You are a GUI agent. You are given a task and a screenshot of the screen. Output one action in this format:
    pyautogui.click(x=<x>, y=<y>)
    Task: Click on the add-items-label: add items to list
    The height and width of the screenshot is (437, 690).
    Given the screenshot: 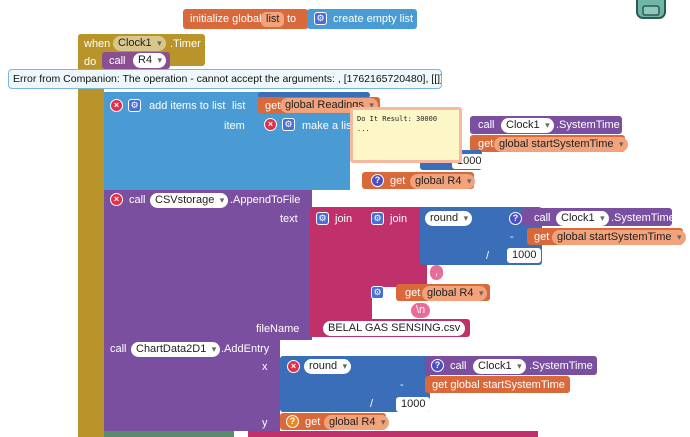 What is the action you would take?
    pyautogui.click(x=187, y=106)
    